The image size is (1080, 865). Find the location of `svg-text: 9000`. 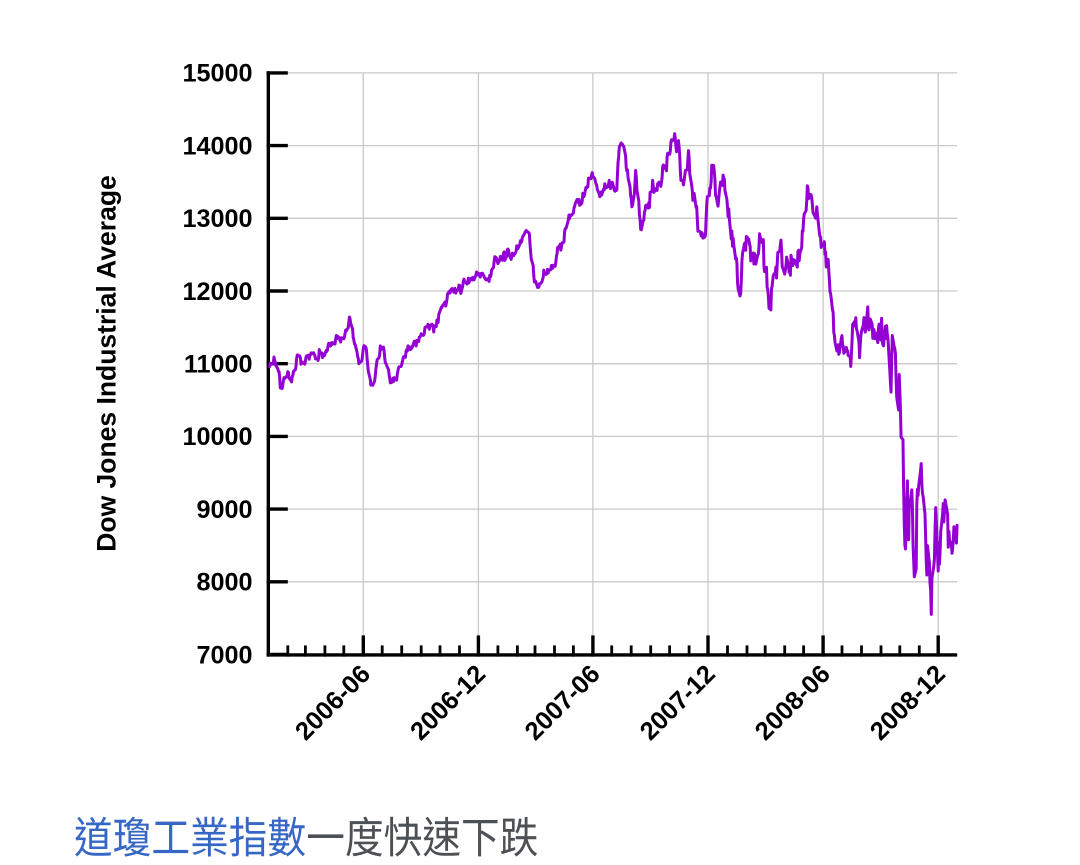

svg-text: 9000 is located at coordinates (224, 510).